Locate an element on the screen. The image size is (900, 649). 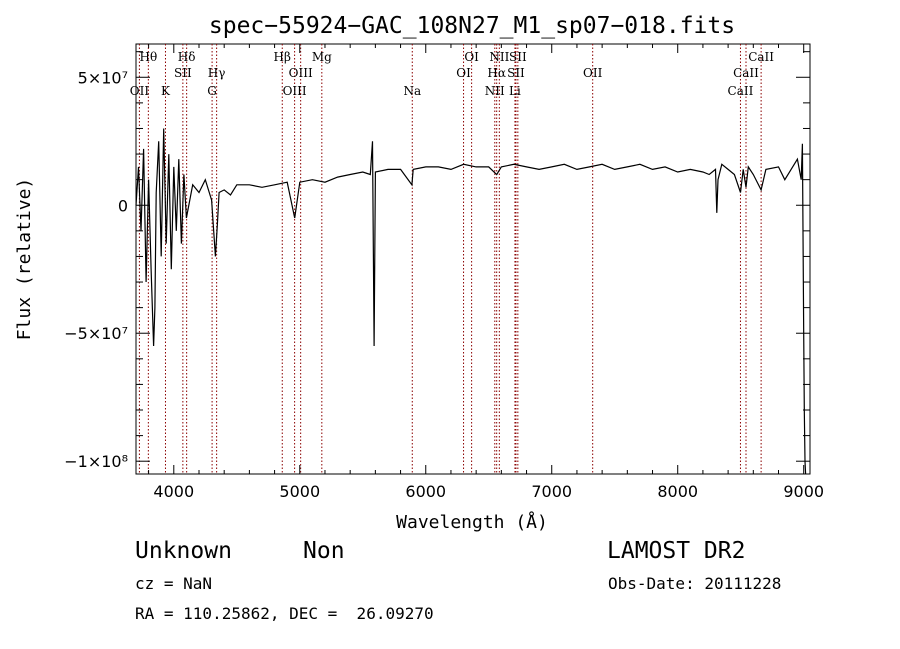
object-class: Unknown is located at coordinates (183, 551).